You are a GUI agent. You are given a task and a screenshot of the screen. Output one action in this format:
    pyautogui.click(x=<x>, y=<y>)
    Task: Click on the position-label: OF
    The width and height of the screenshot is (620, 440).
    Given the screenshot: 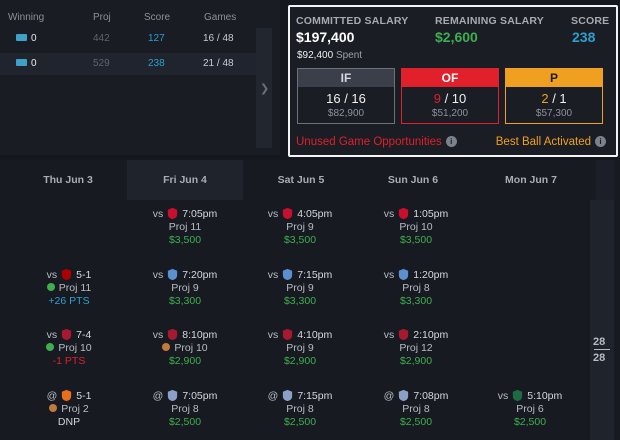 What is the action you would take?
    pyautogui.click(x=450, y=78)
    